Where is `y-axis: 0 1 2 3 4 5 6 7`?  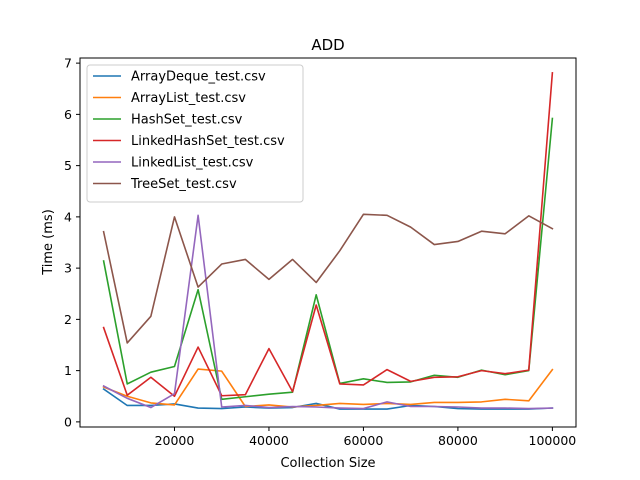 y-axis: 0 1 2 3 4 5 6 7 is located at coordinates (72, 242).